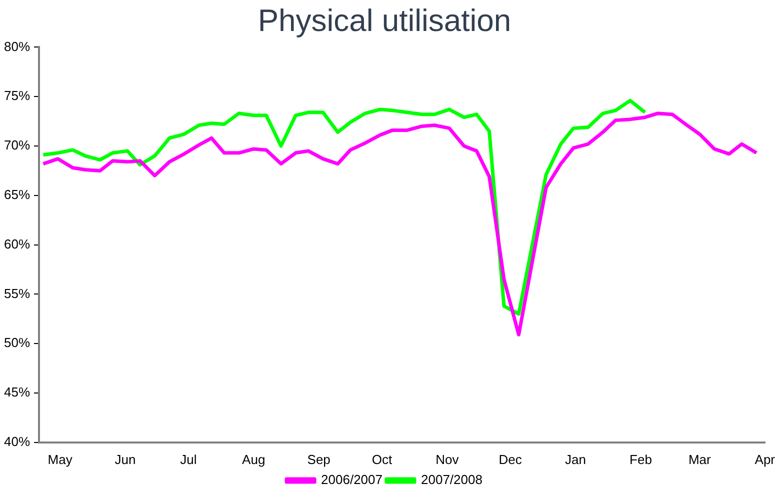 The width and height of the screenshot is (777, 503). Describe the element at coordinates (641, 459) in the screenshot. I see `x-tick-label: Feb` at that location.